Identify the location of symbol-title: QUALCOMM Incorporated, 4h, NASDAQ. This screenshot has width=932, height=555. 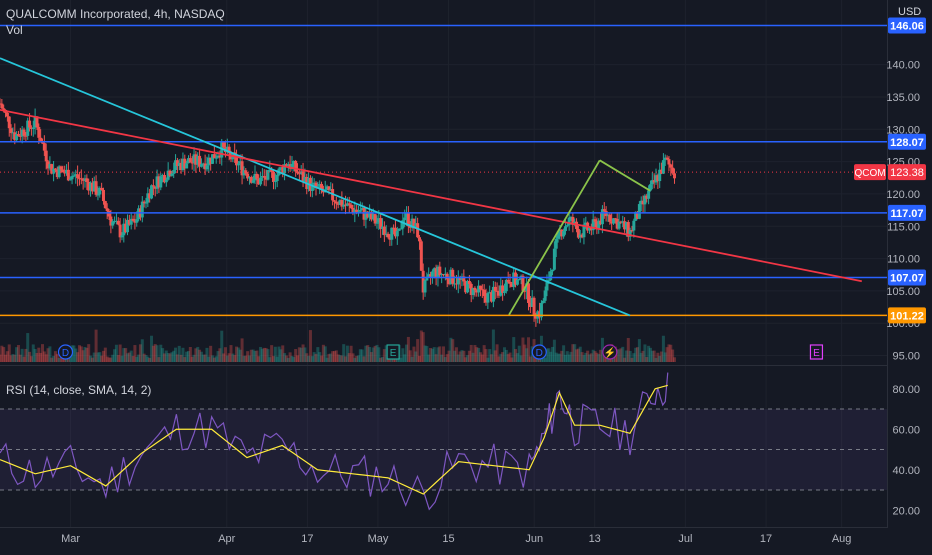
(115, 14).